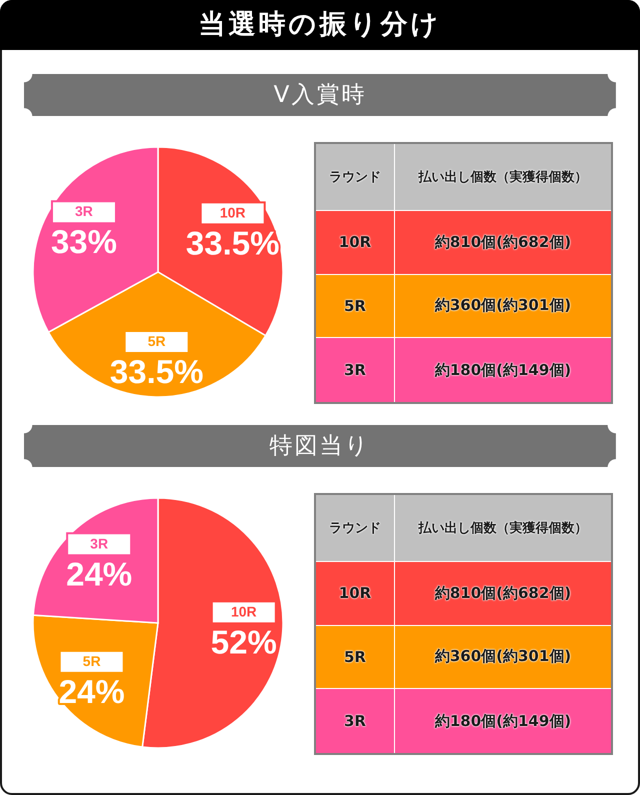 The height and width of the screenshot is (795, 640). Describe the element at coordinates (320, 446) in the screenshot. I see `chart-title: 特図当り` at that location.